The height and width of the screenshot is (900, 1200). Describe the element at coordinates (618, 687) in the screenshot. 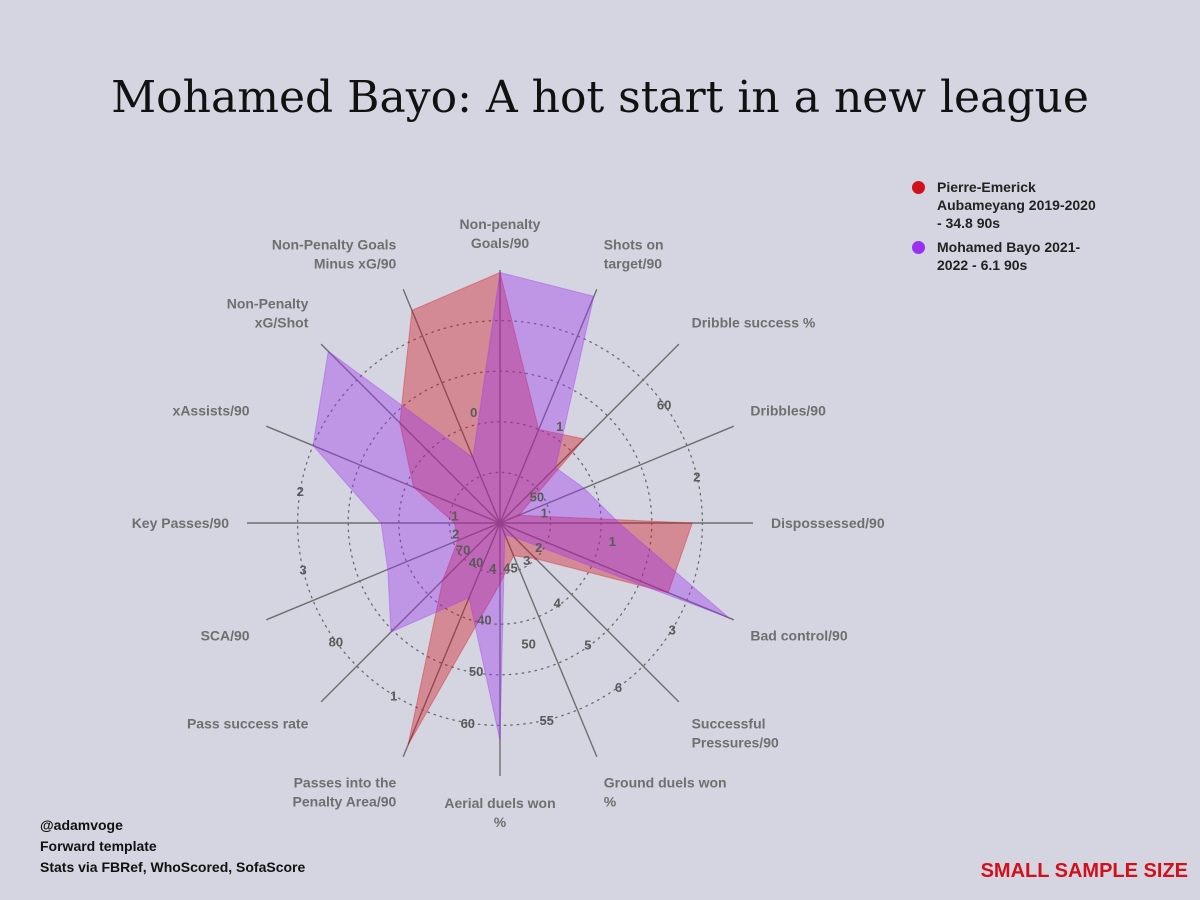

I see `tick-label: 6` at that location.